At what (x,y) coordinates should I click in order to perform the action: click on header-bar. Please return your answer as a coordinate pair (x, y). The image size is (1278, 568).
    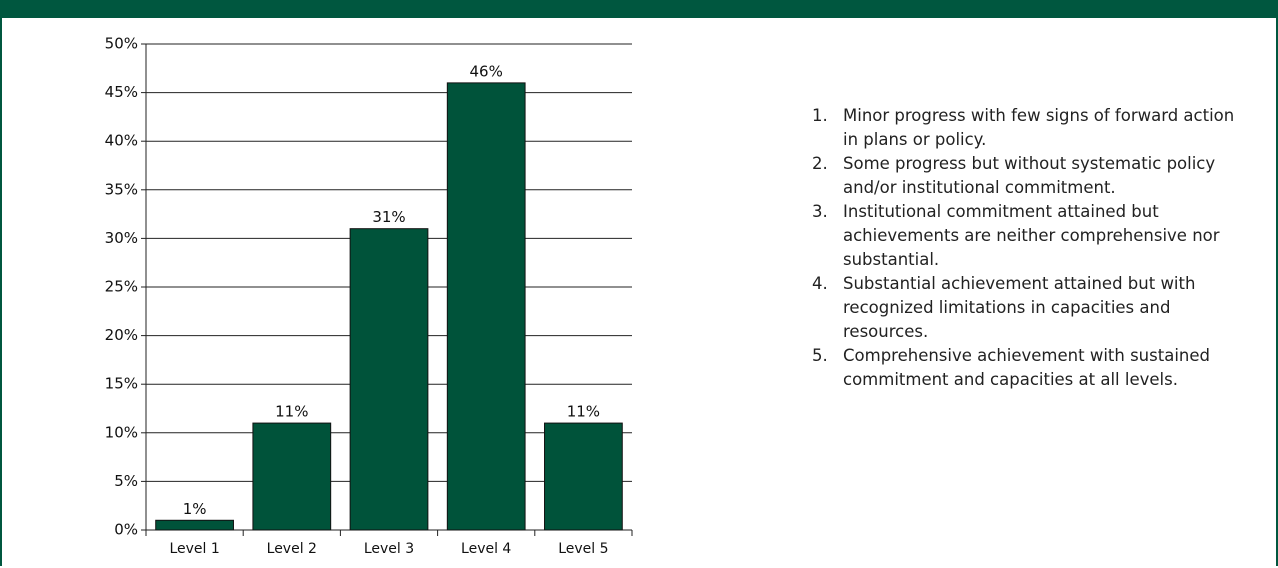
    Looking at the image, I should click on (639, 9).